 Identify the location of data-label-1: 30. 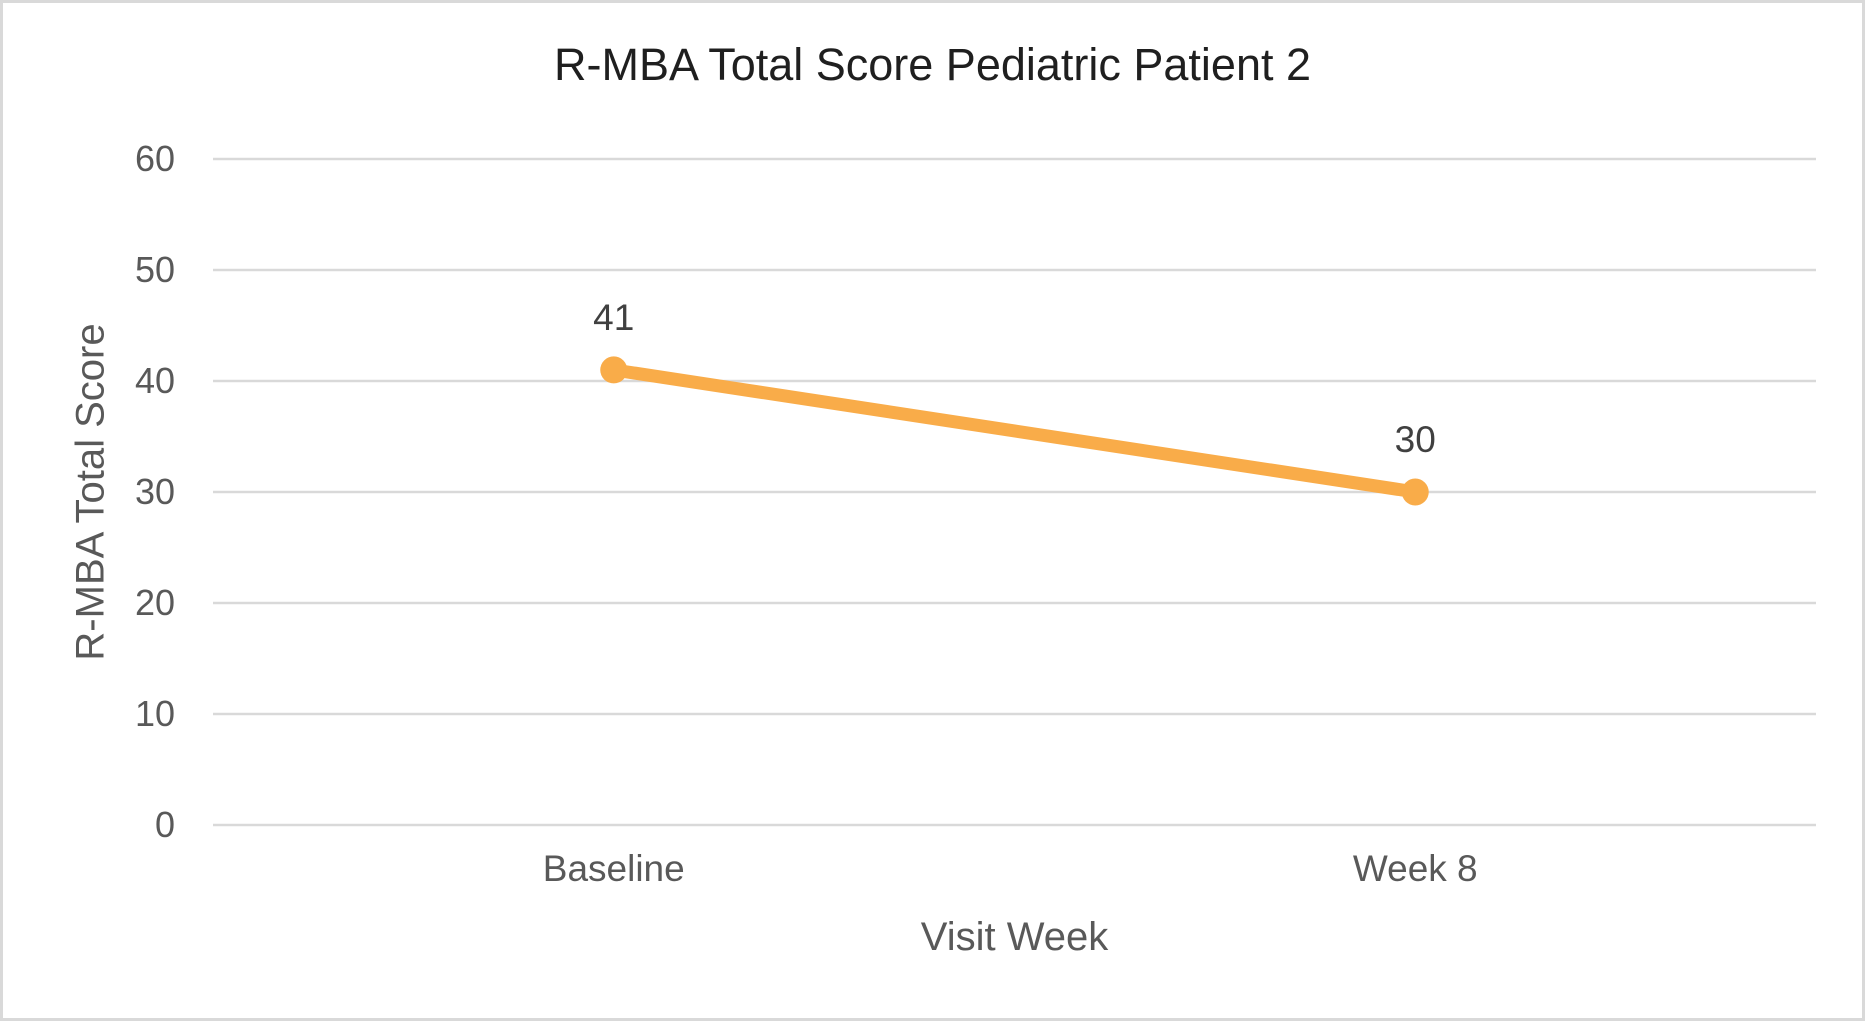
(1415, 439).